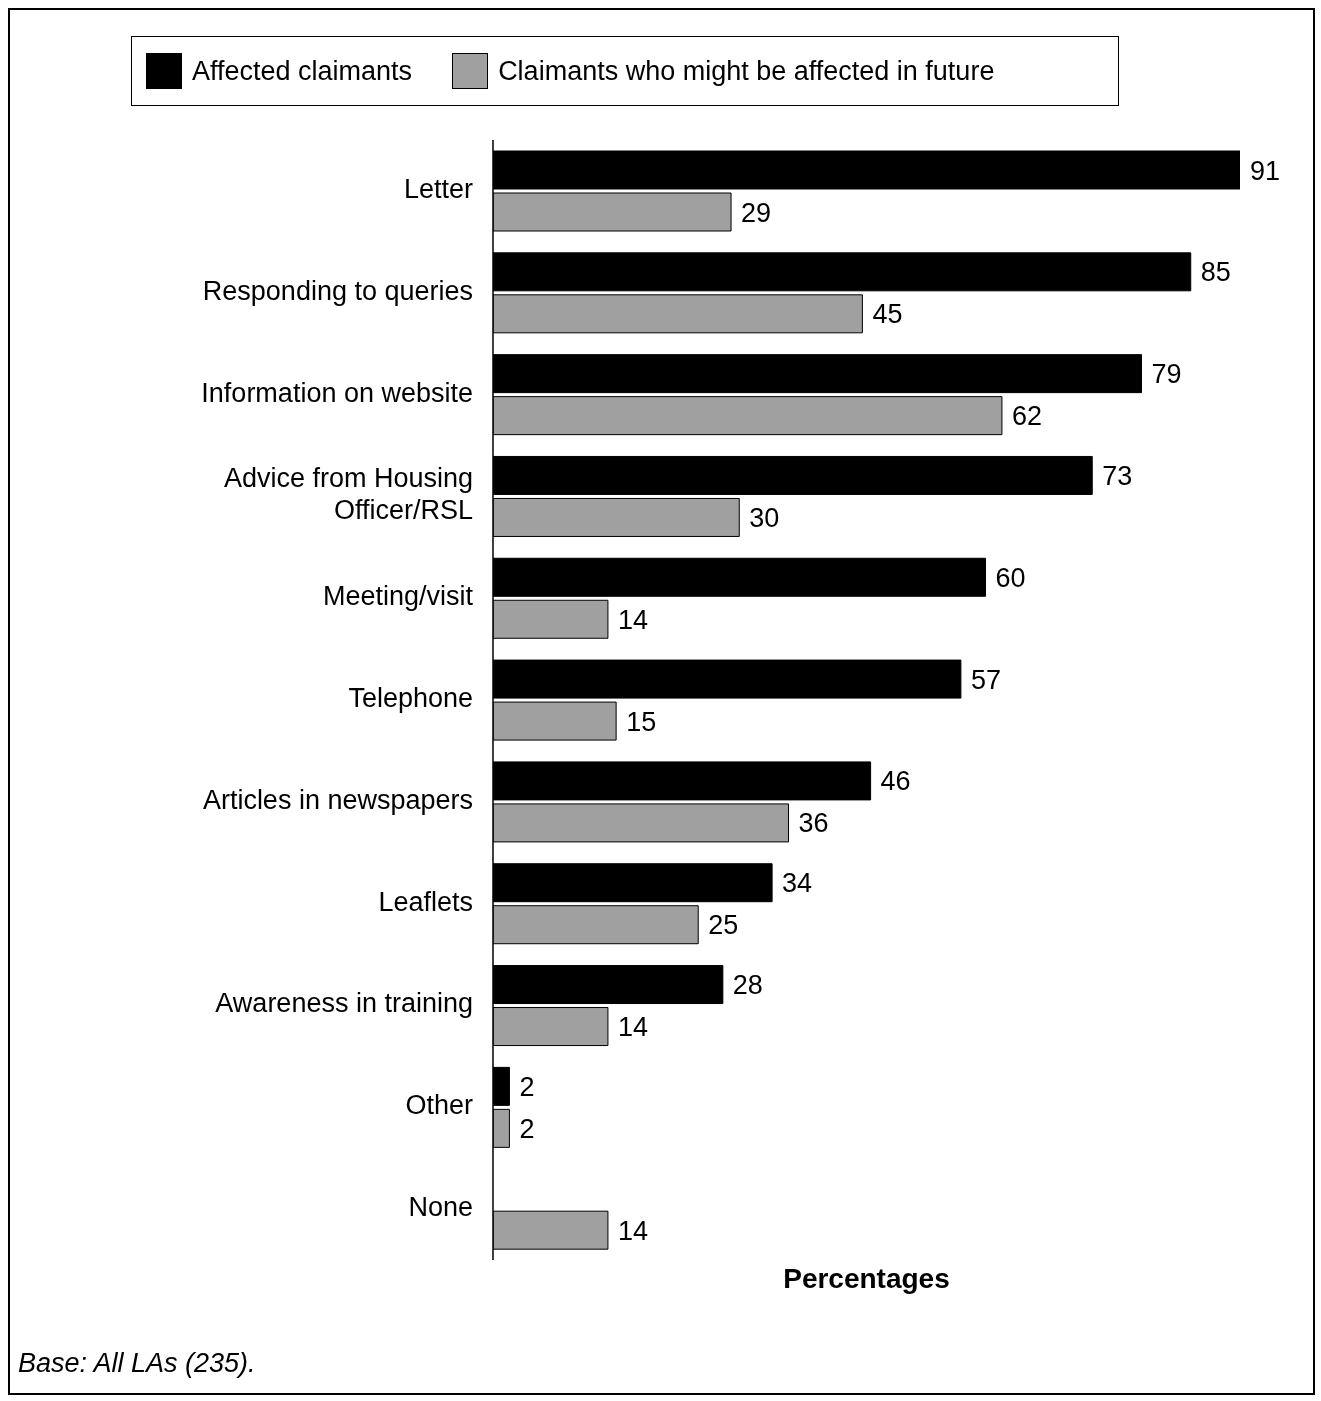 Image resolution: width=1321 pixels, height=1401 pixels. I want to click on data-label: 25, so click(723, 925).